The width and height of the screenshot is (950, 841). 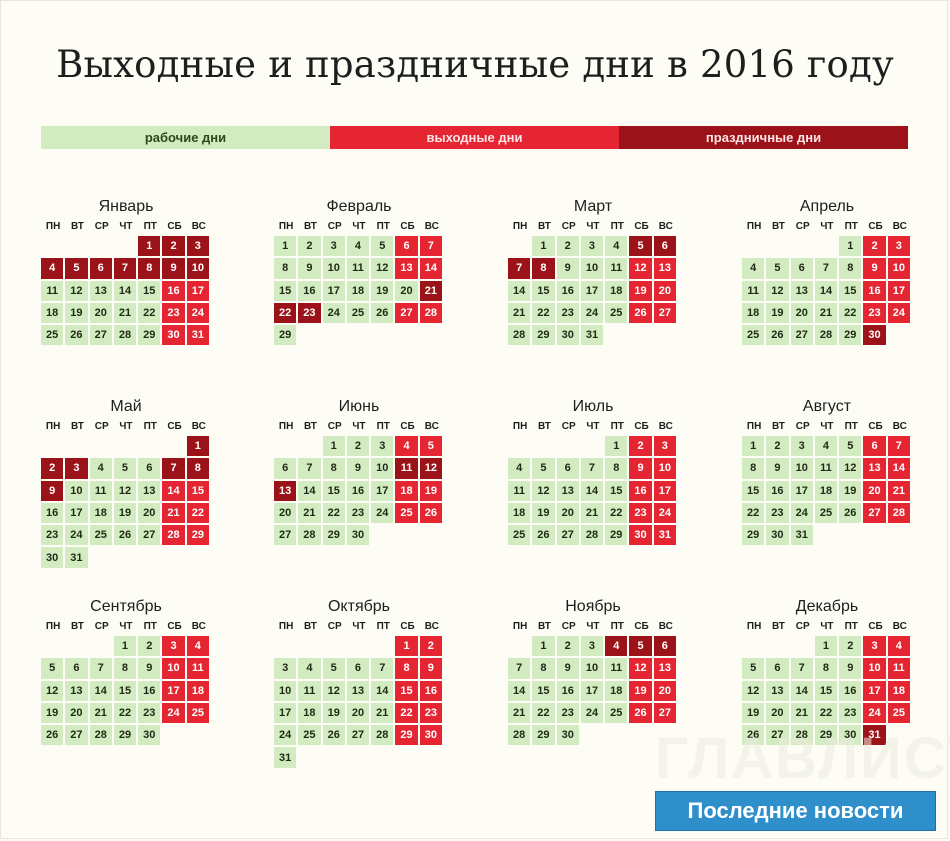 I want to click on weekend-day: 23, so click(x=430, y=713).